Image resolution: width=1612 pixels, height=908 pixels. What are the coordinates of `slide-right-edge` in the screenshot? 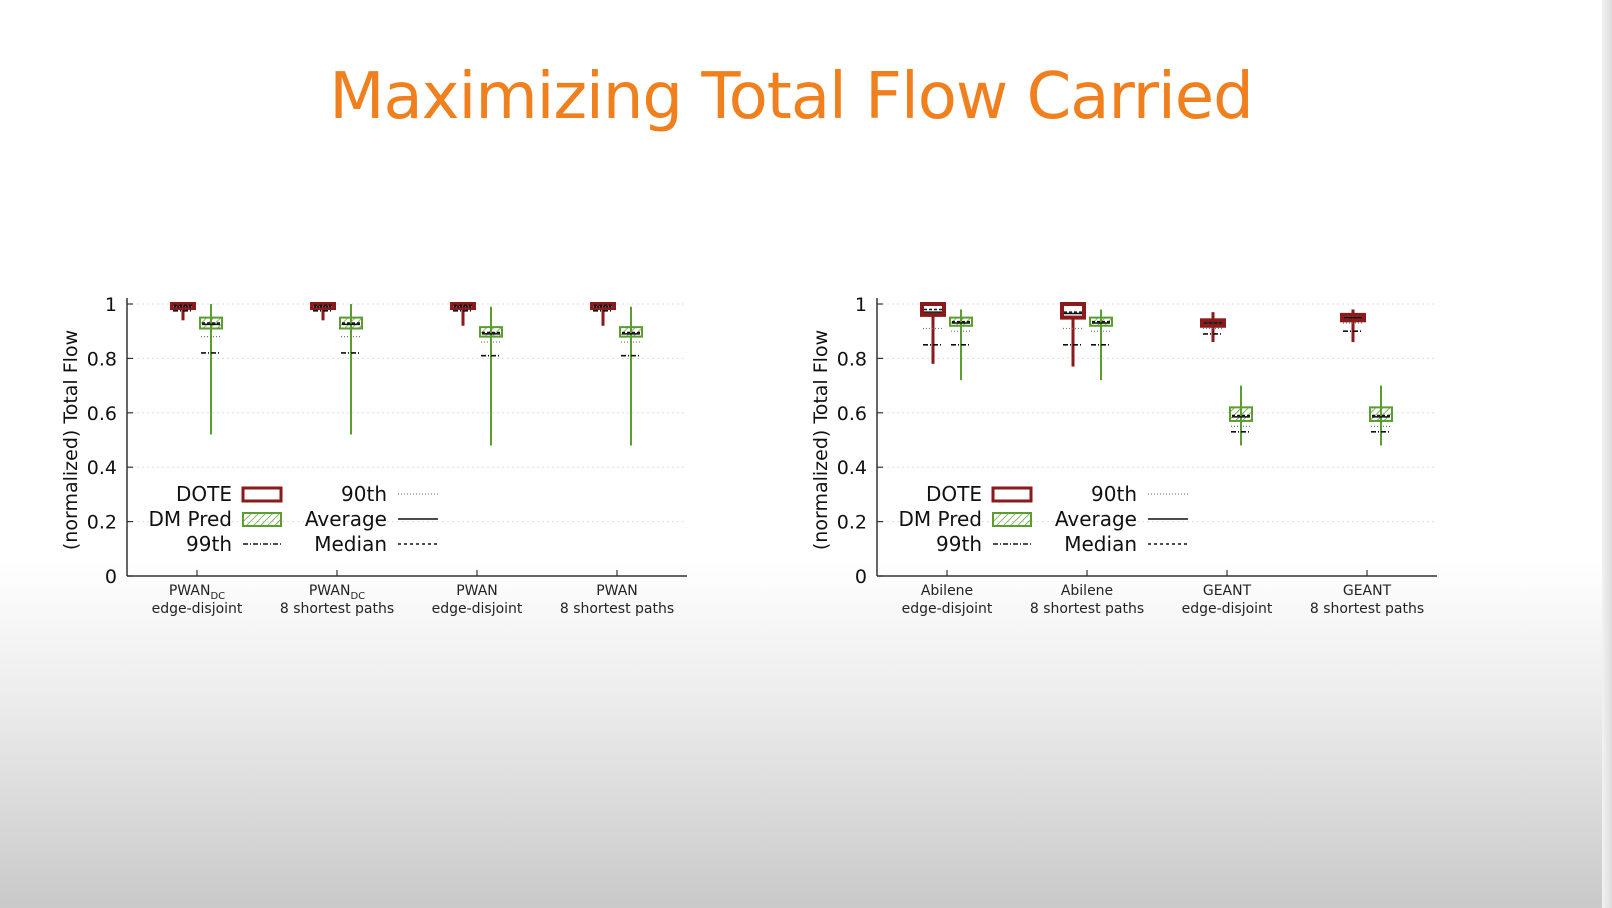 It's located at (1607, 454).